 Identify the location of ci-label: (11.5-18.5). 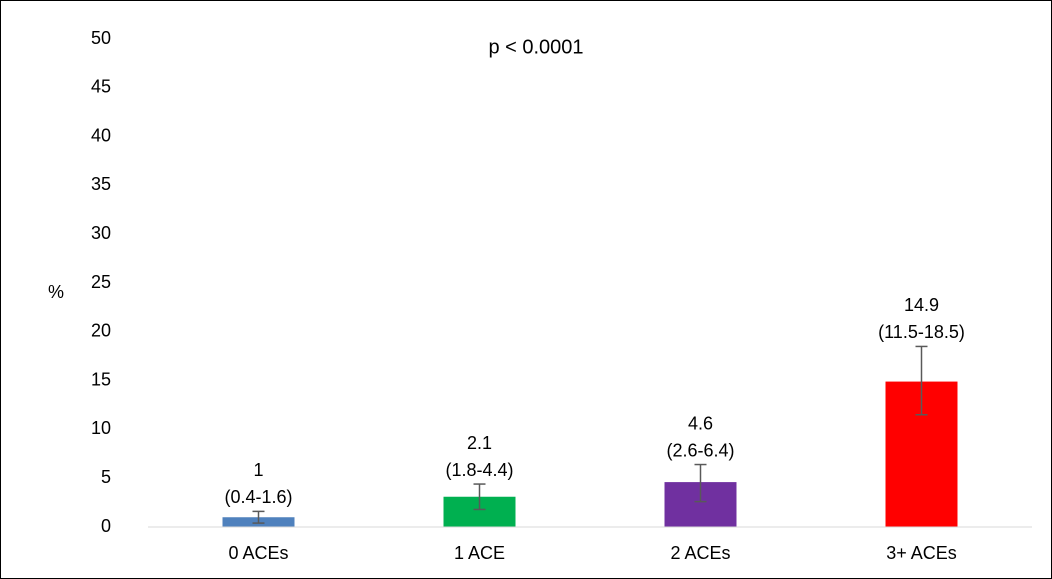
(921, 332).